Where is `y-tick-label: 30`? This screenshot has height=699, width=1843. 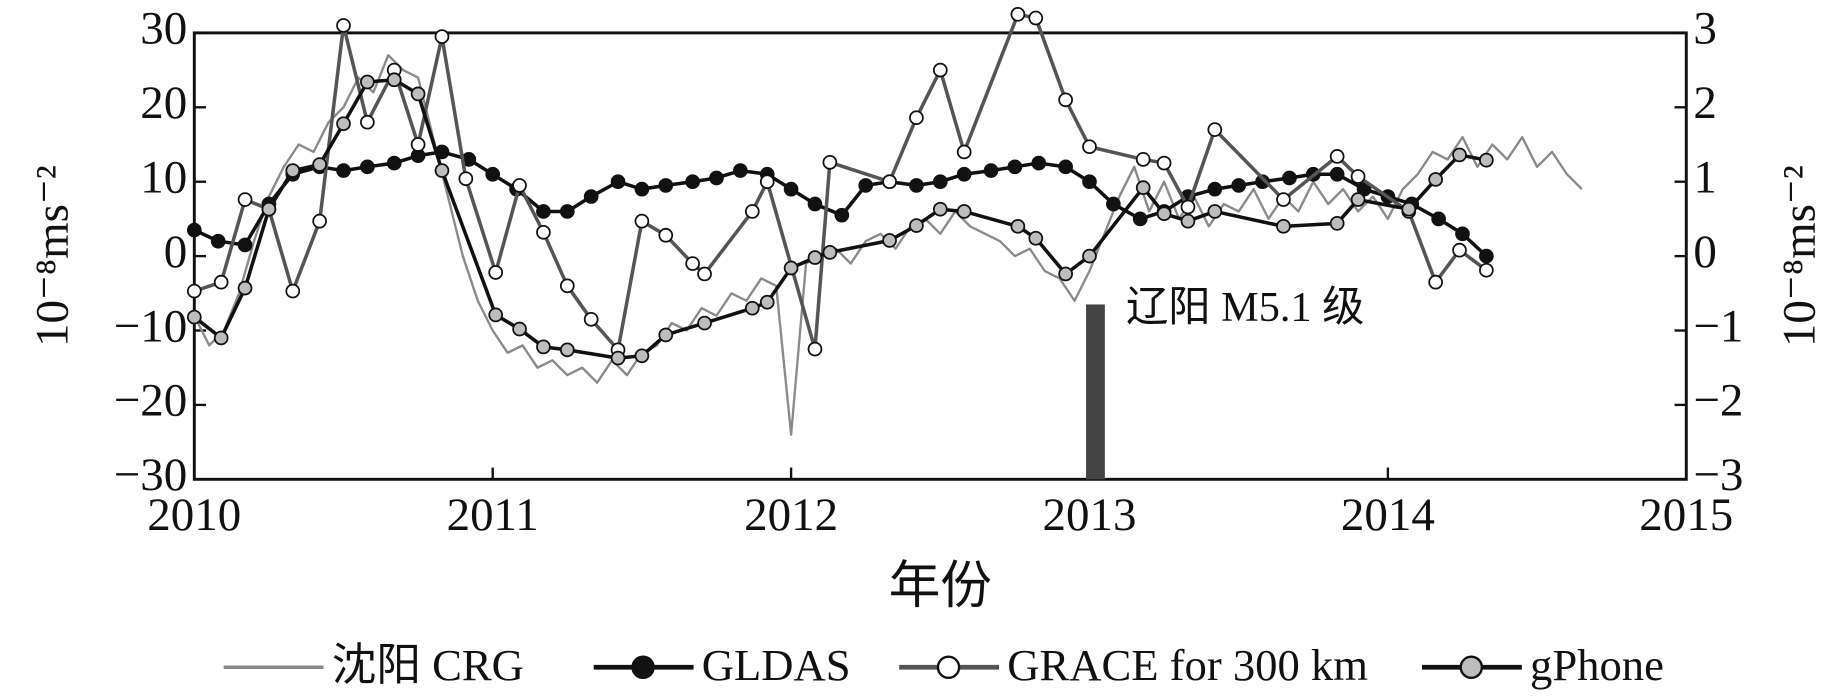 y-tick-label: 30 is located at coordinates (163, 29).